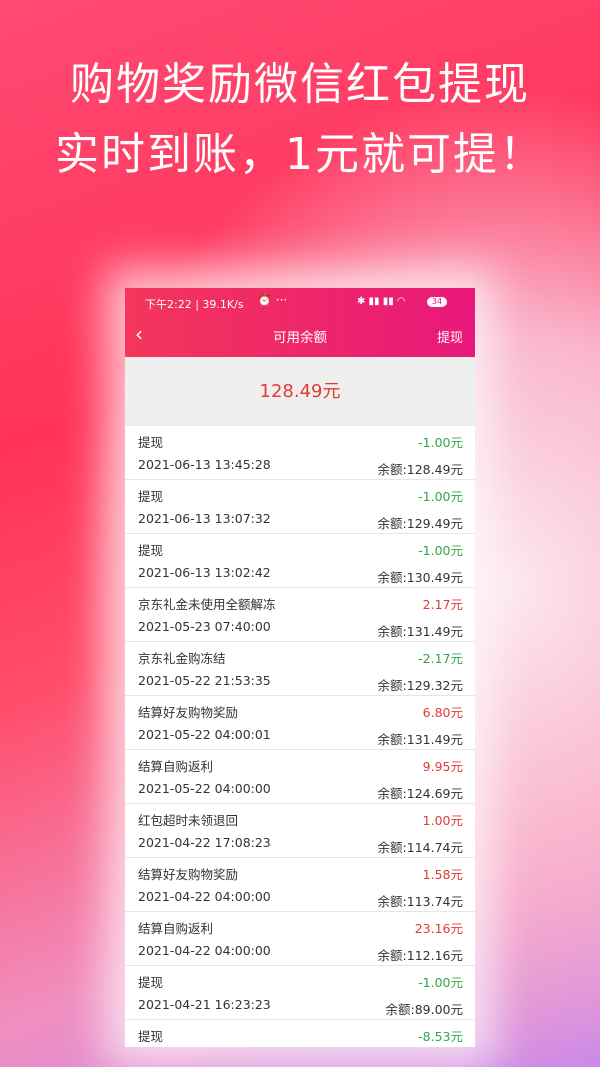 The width and height of the screenshot is (600, 1067). I want to click on record-title: 京东礼金未使用全额解冻, so click(207, 604).